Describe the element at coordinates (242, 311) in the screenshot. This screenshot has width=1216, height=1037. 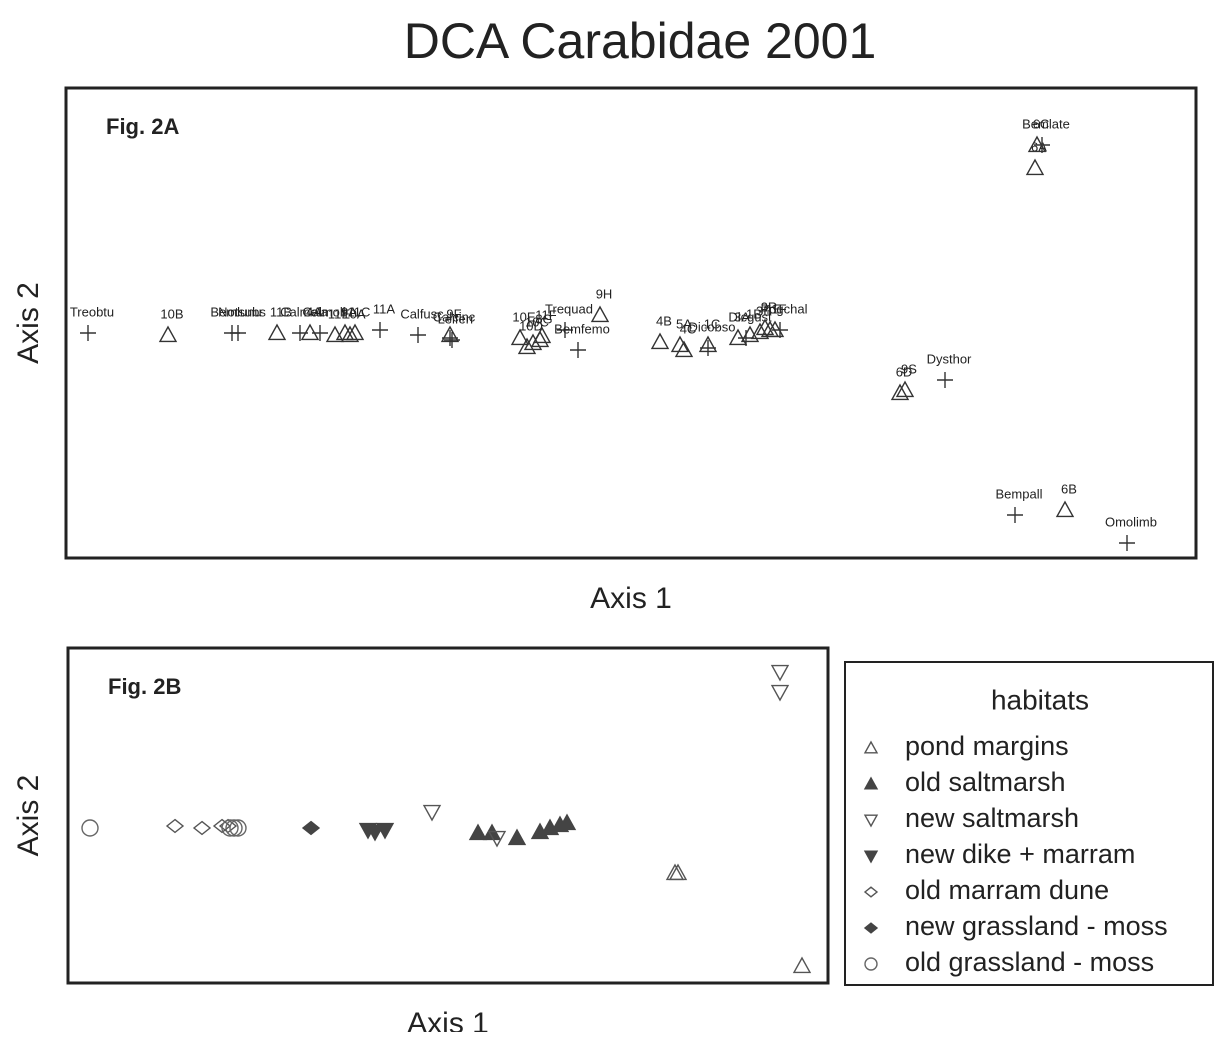
I see `point-label: Notsubs` at that location.